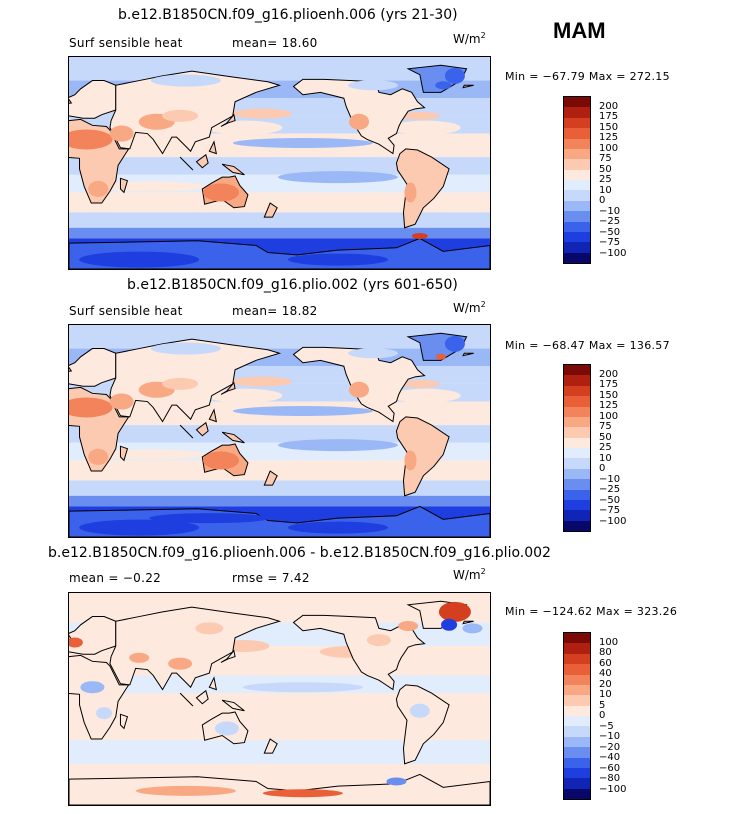  What do you see at coordinates (610, 232) in the screenshot?
I see `colorbar-tick-label: −50` at bounding box center [610, 232].